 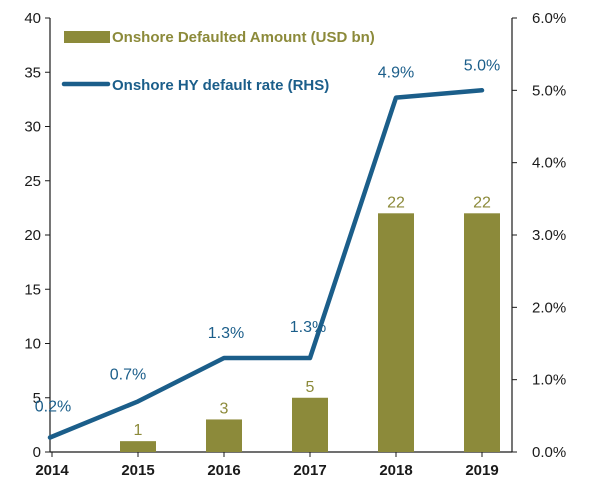 What do you see at coordinates (32, 289) in the screenshot?
I see `y-left-tick-label: 15` at bounding box center [32, 289].